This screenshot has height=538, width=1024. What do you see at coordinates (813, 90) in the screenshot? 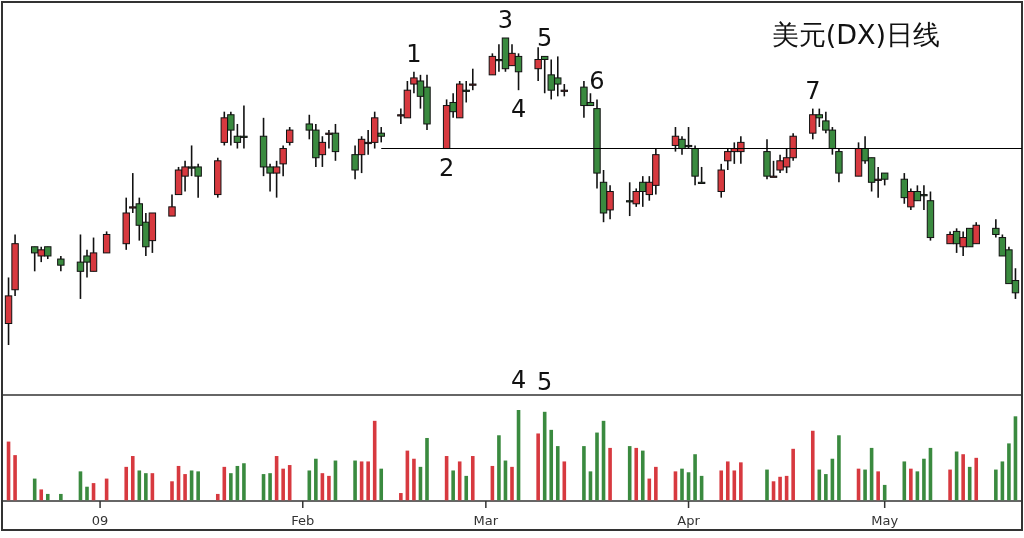
I see `annotation: 7` at bounding box center [813, 90].